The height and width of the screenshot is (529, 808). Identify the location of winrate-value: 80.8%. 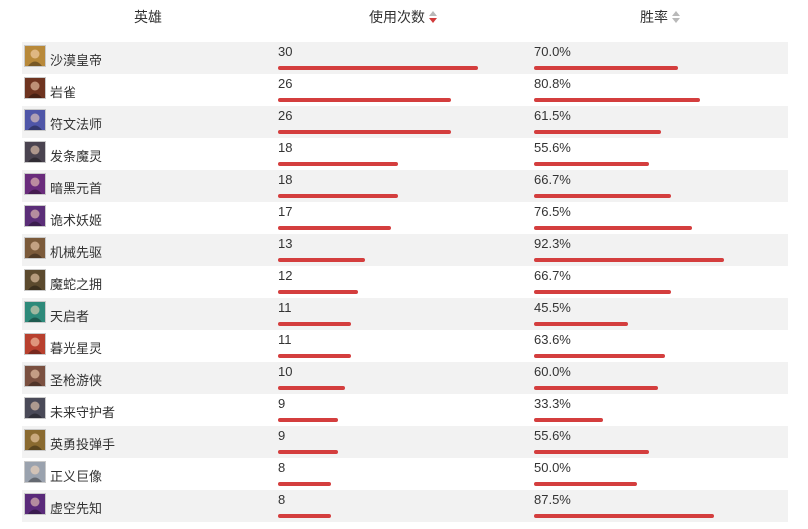
(552, 83).